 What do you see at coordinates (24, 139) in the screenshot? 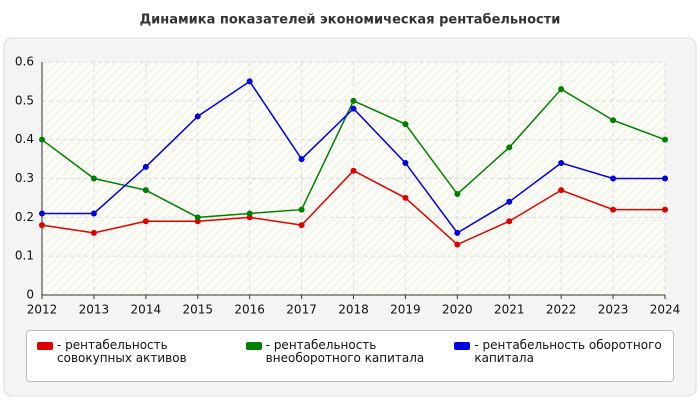
I see `y-tick-label: 0.4` at bounding box center [24, 139].